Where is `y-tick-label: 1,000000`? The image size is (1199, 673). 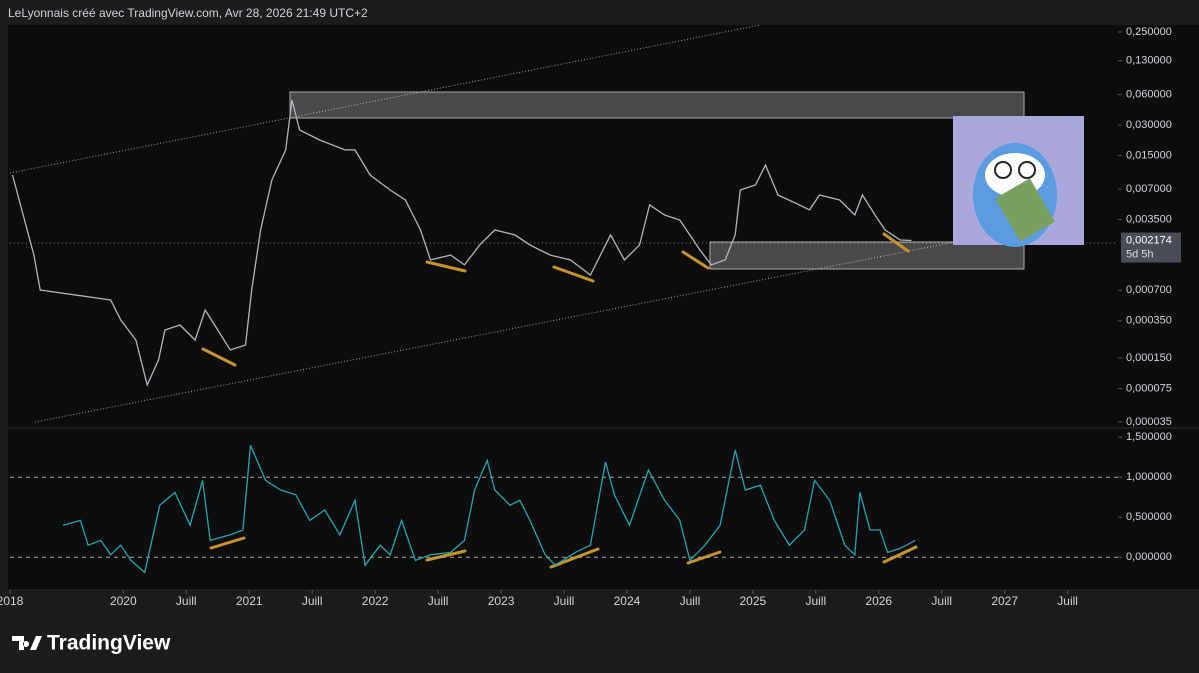 y-tick-label: 1,000000 is located at coordinates (1149, 477).